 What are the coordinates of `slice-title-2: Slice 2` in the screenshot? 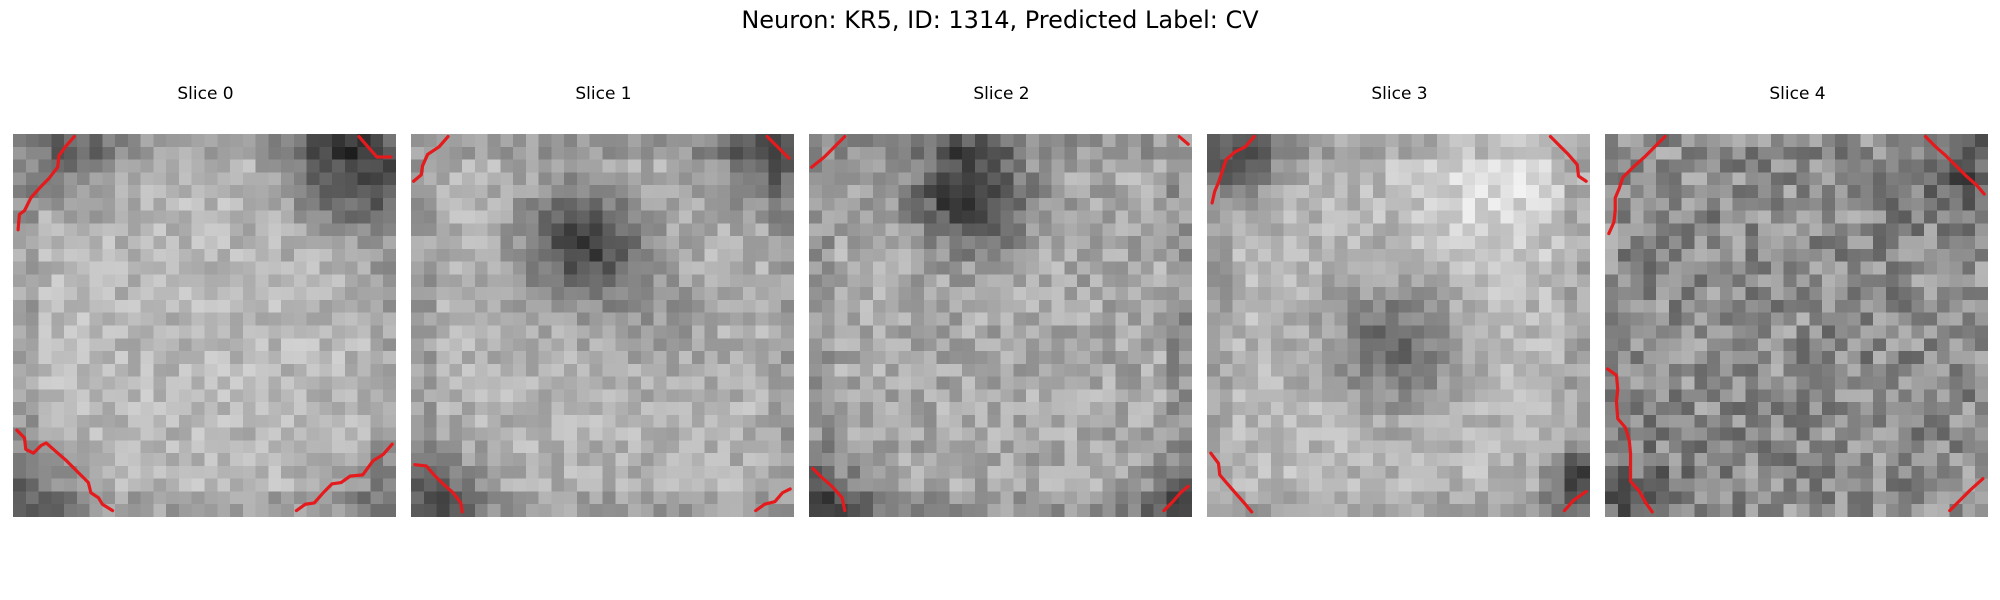 It's located at (1001, 94).